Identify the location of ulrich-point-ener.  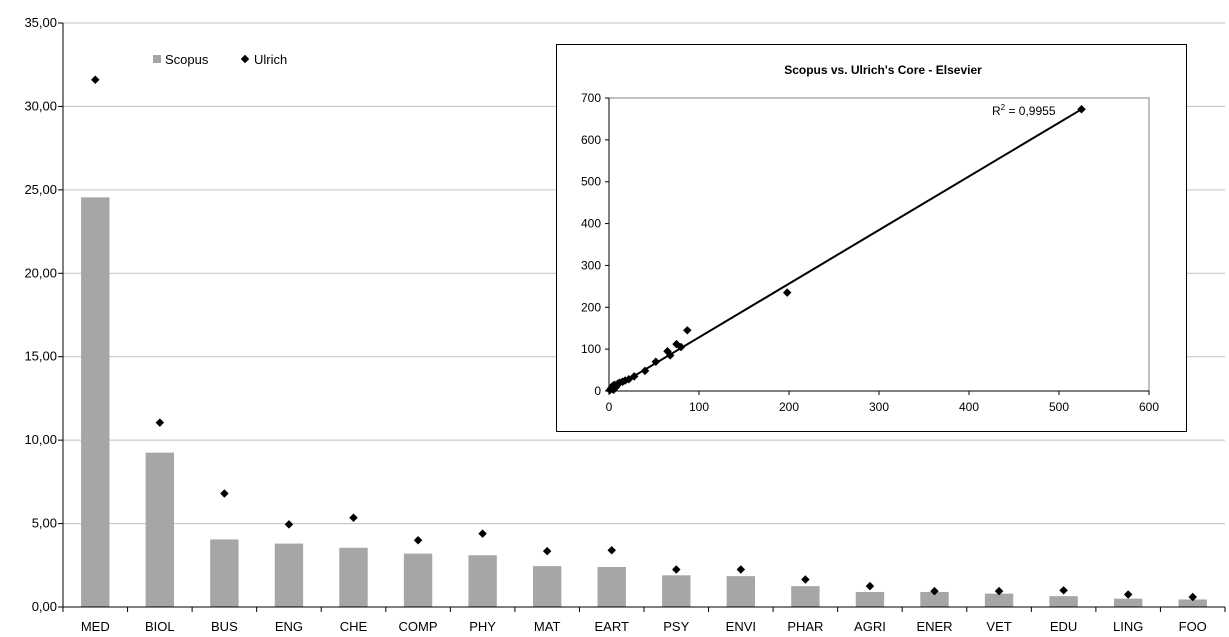
(934, 591).